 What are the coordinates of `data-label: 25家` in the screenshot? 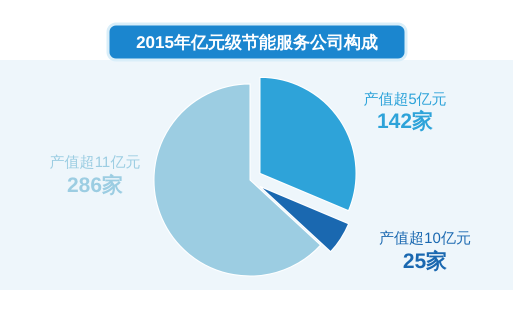 It's located at (425, 261).